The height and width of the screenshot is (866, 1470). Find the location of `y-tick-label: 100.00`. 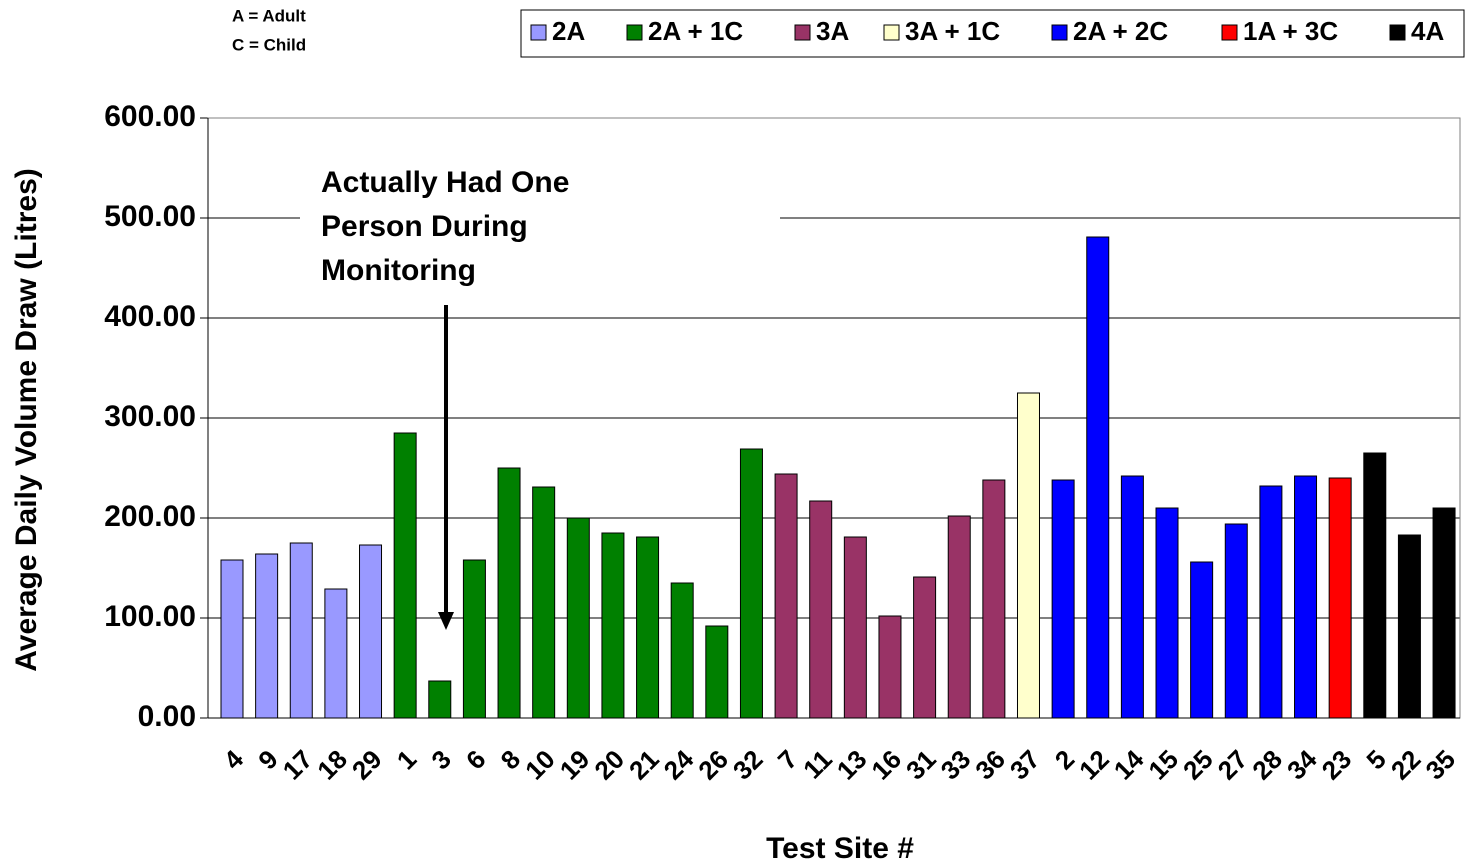

y-tick-label: 100.00 is located at coordinates (150, 616).